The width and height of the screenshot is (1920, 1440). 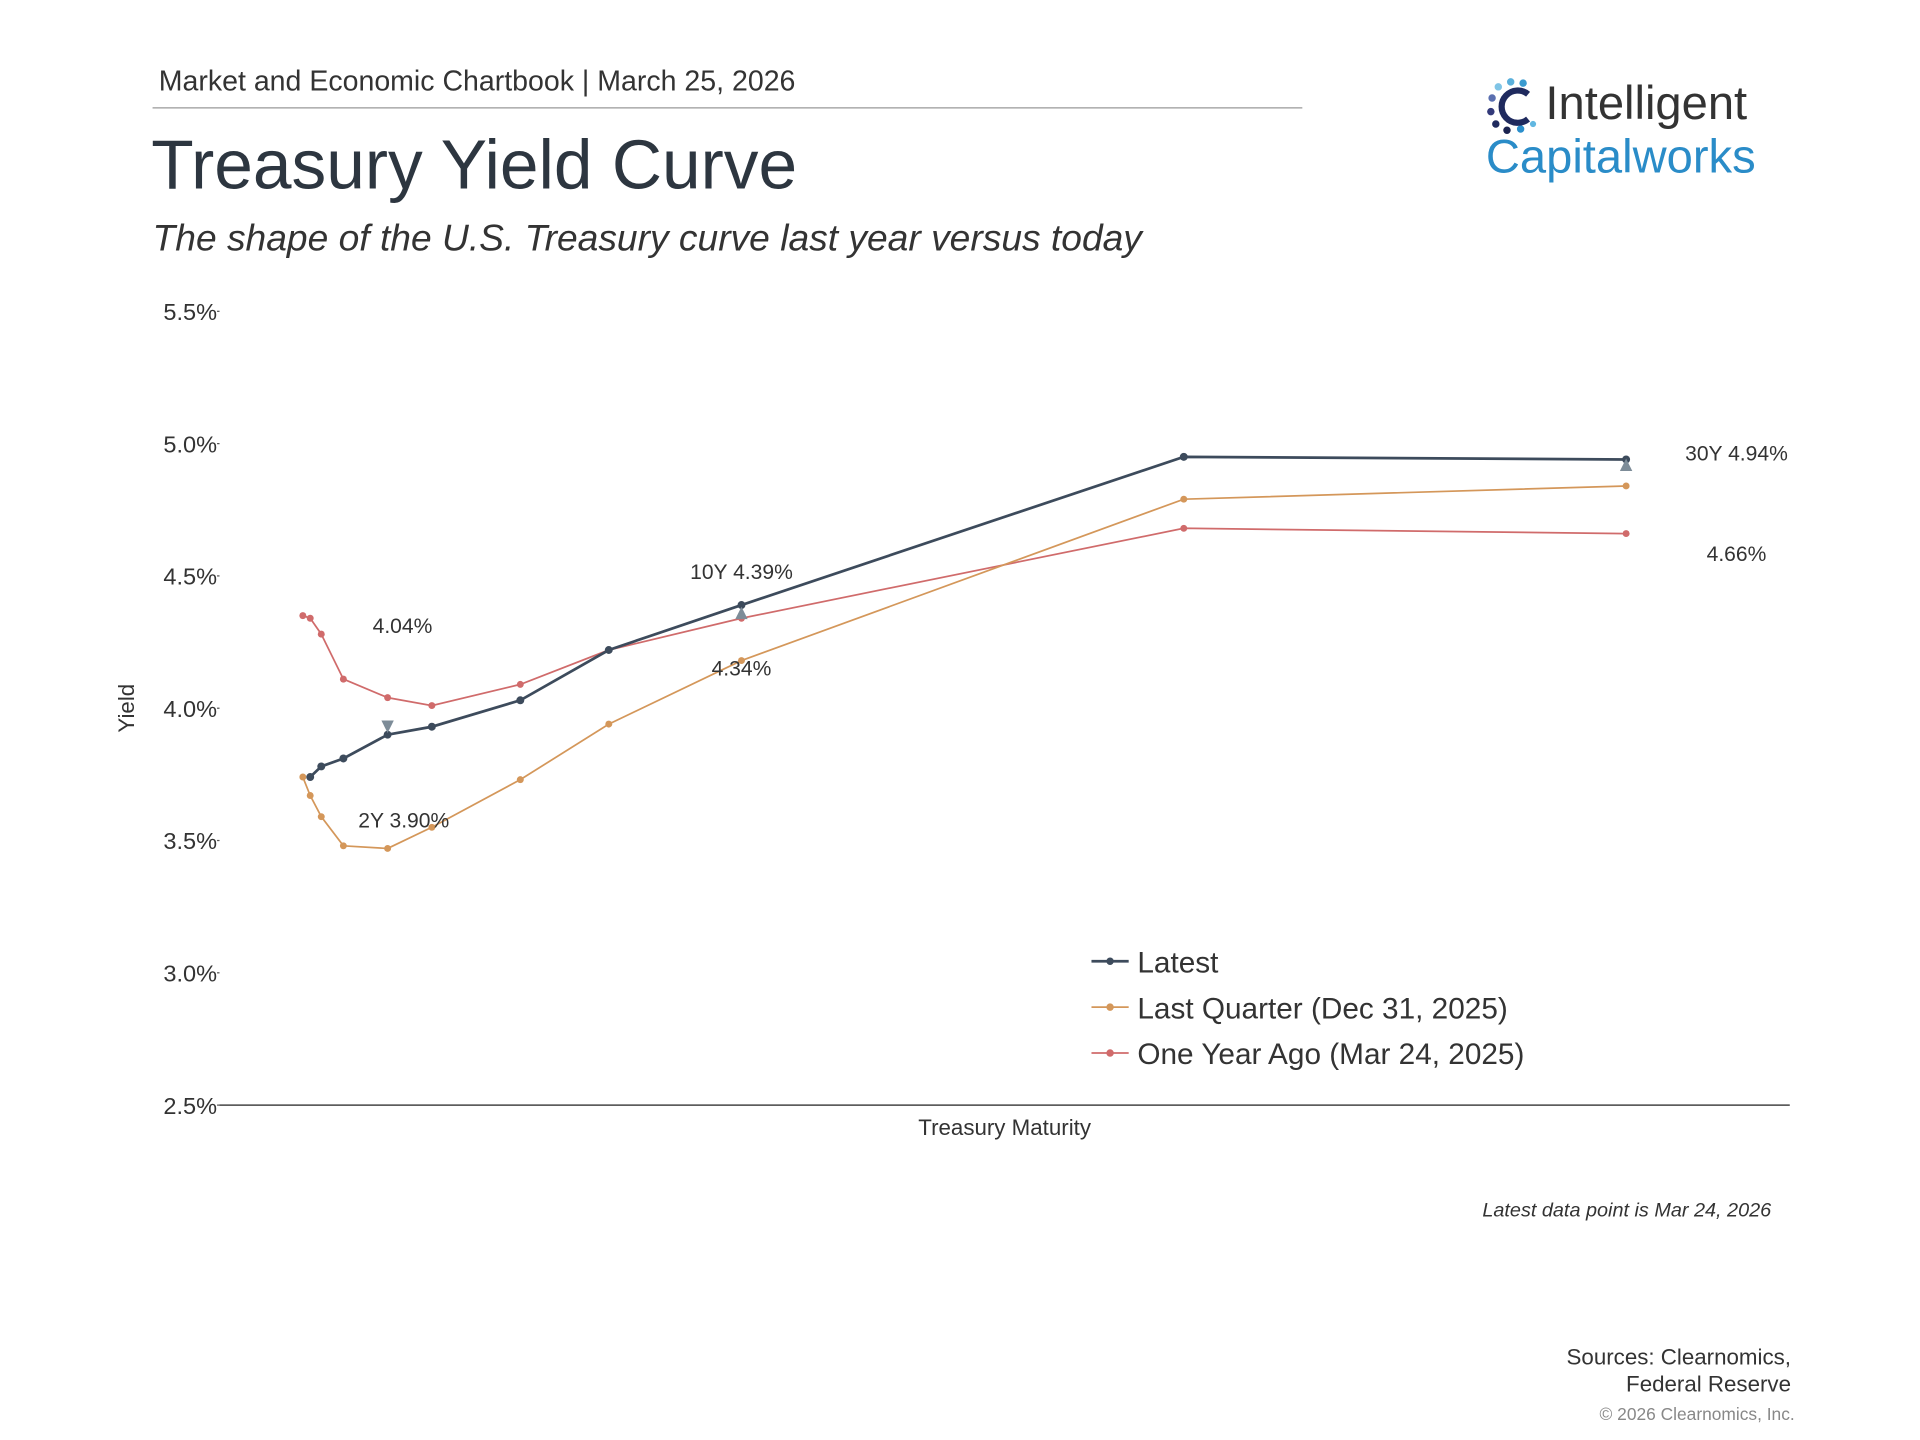 I want to click on legend-label: Latest, so click(x=1178, y=962).